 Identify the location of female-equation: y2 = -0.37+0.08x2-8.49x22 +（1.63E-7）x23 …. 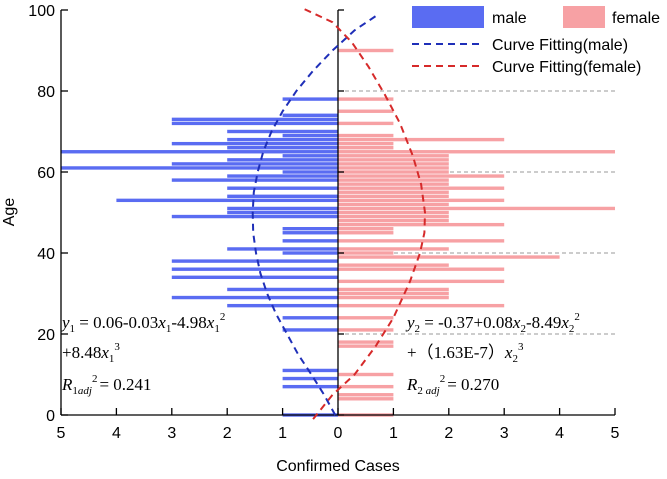
(492, 354).